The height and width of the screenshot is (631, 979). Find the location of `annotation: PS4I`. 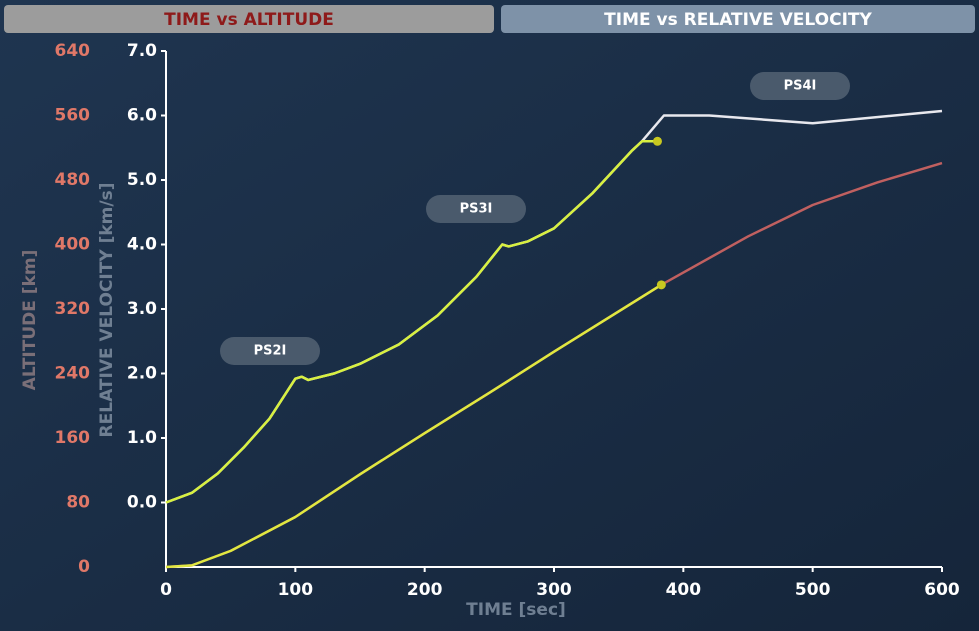

annotation: PS4I is located at coordinates (800, 86).